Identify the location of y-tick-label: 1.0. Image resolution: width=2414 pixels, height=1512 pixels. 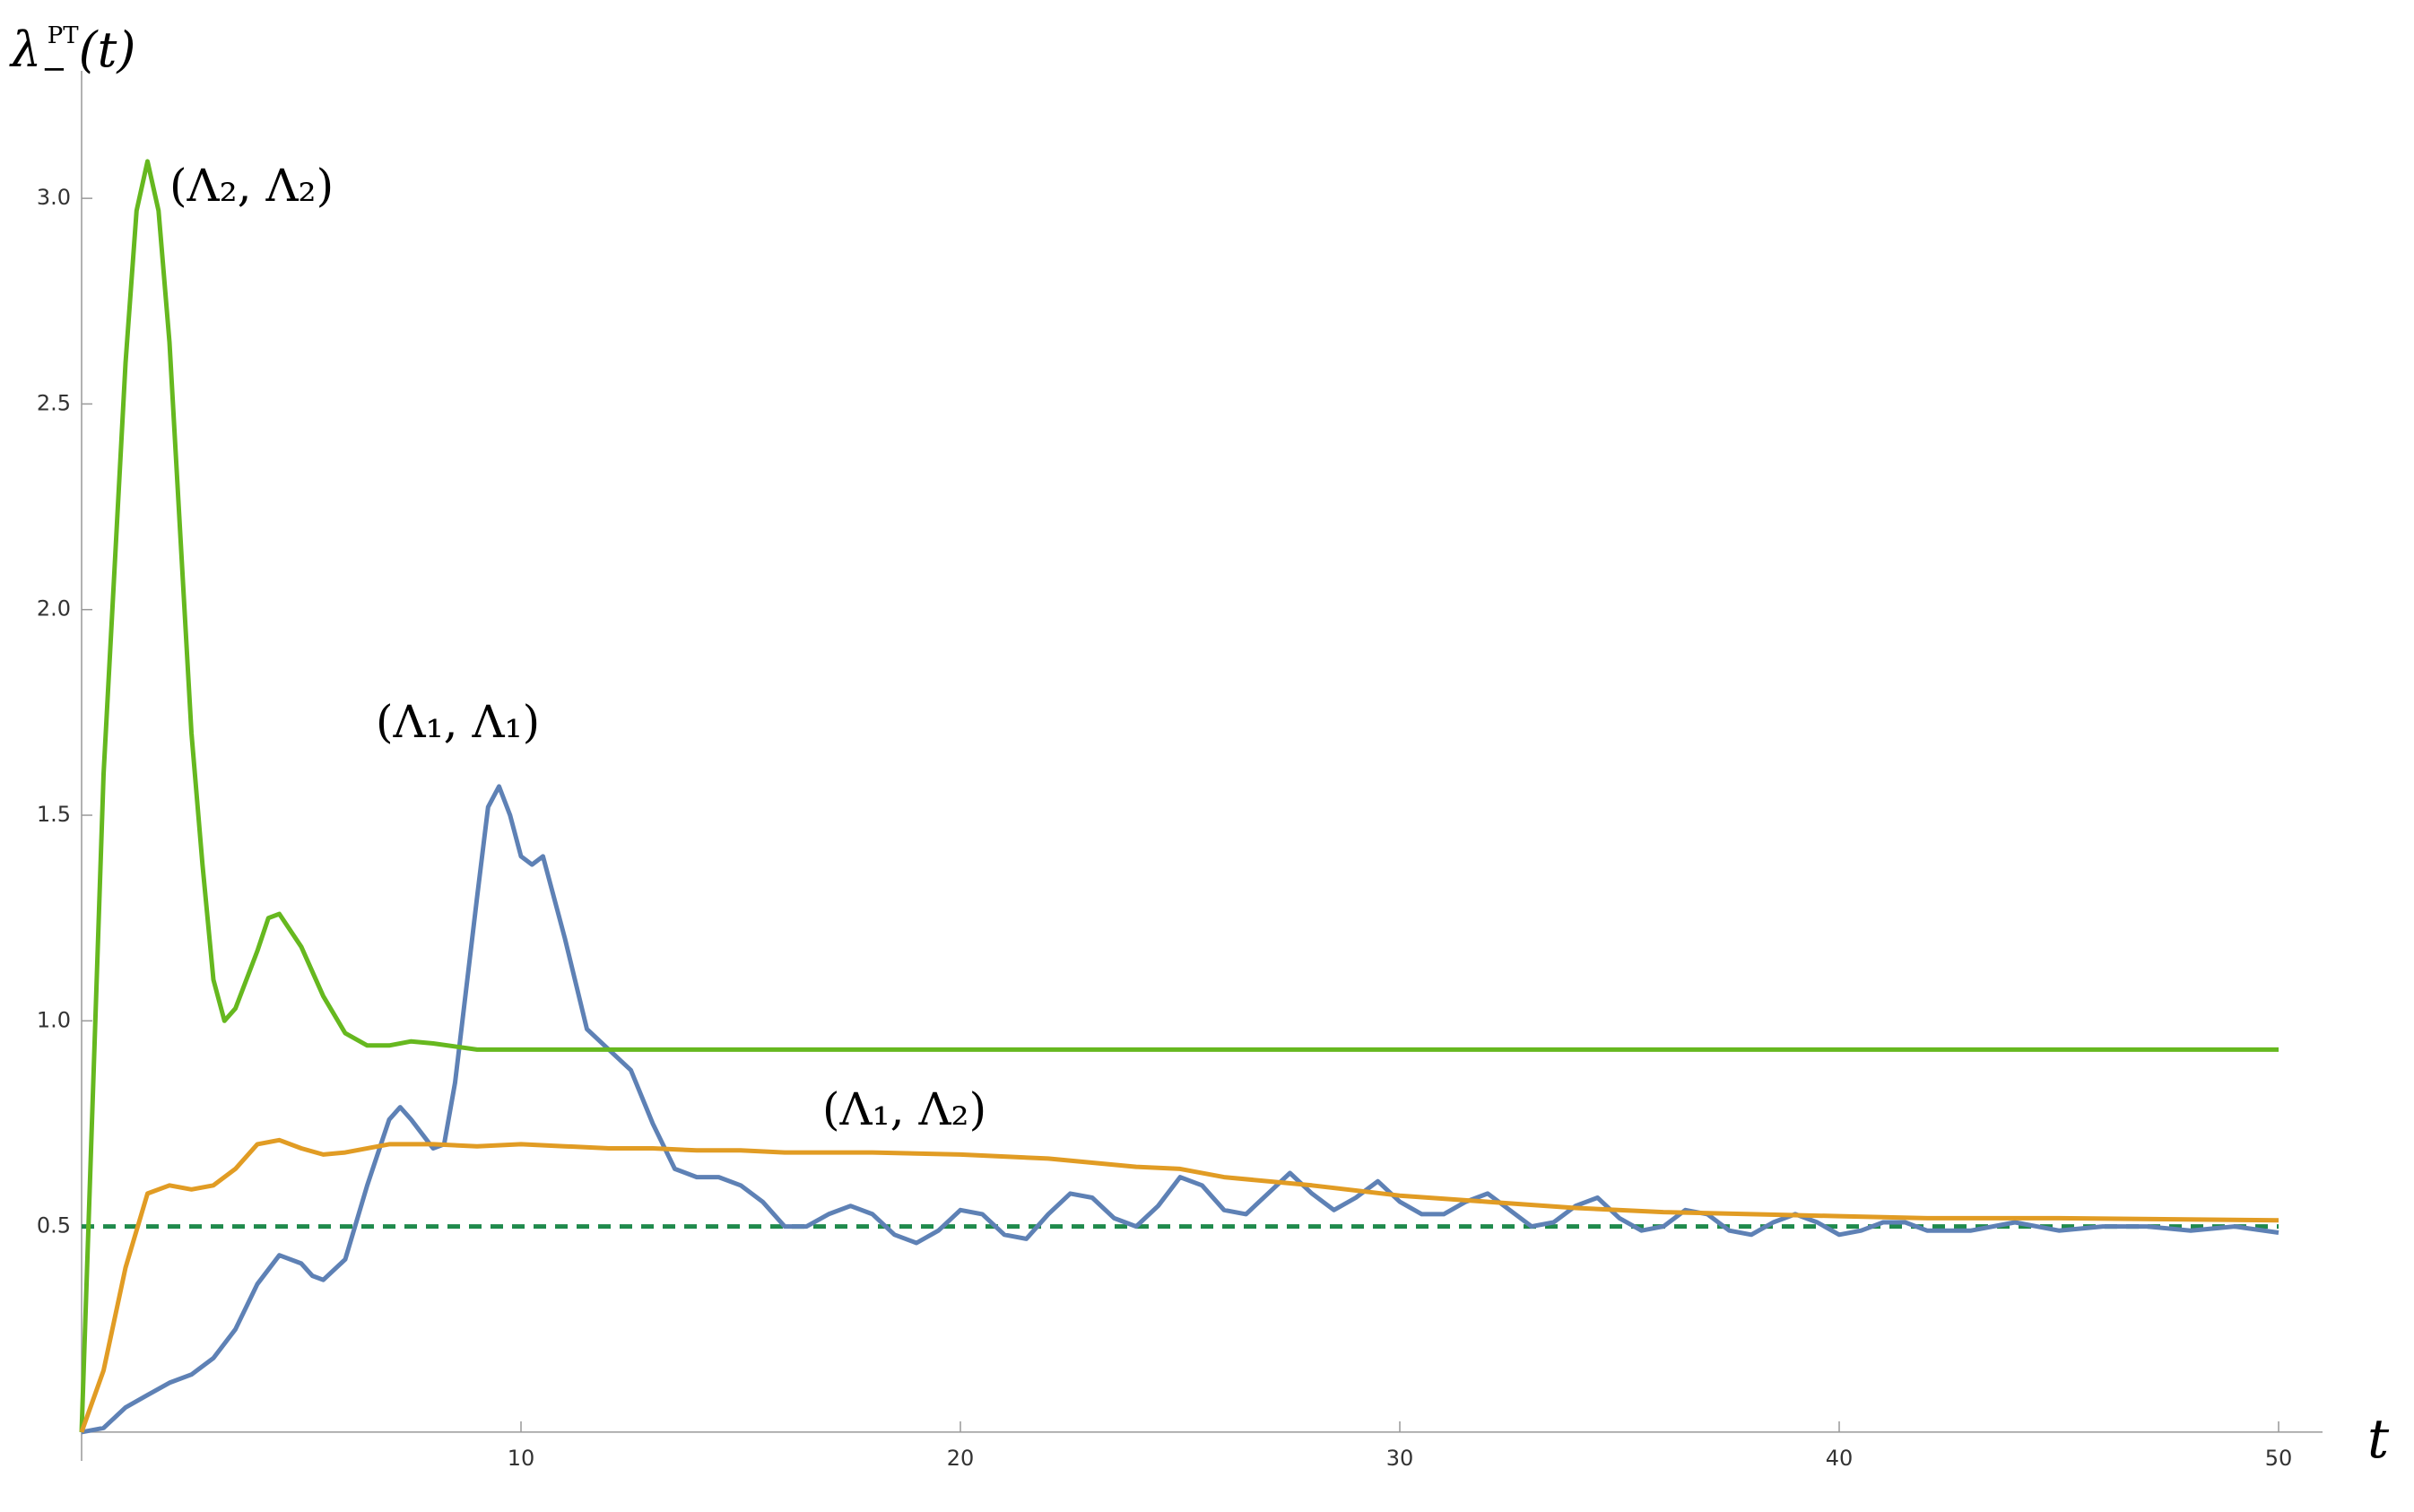
(54, 1020).